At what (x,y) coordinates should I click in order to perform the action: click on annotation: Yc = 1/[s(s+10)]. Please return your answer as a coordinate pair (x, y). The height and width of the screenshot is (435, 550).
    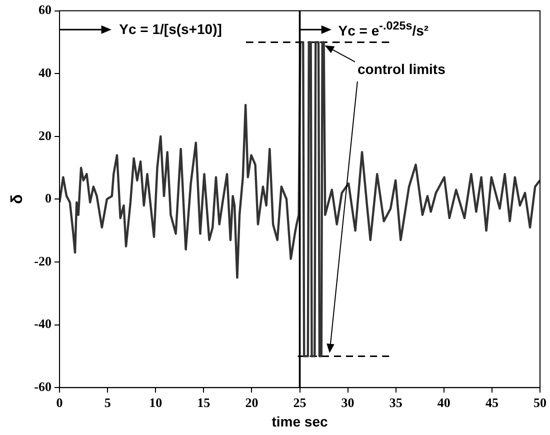
    Looking at the image, I should click on (170, 28).